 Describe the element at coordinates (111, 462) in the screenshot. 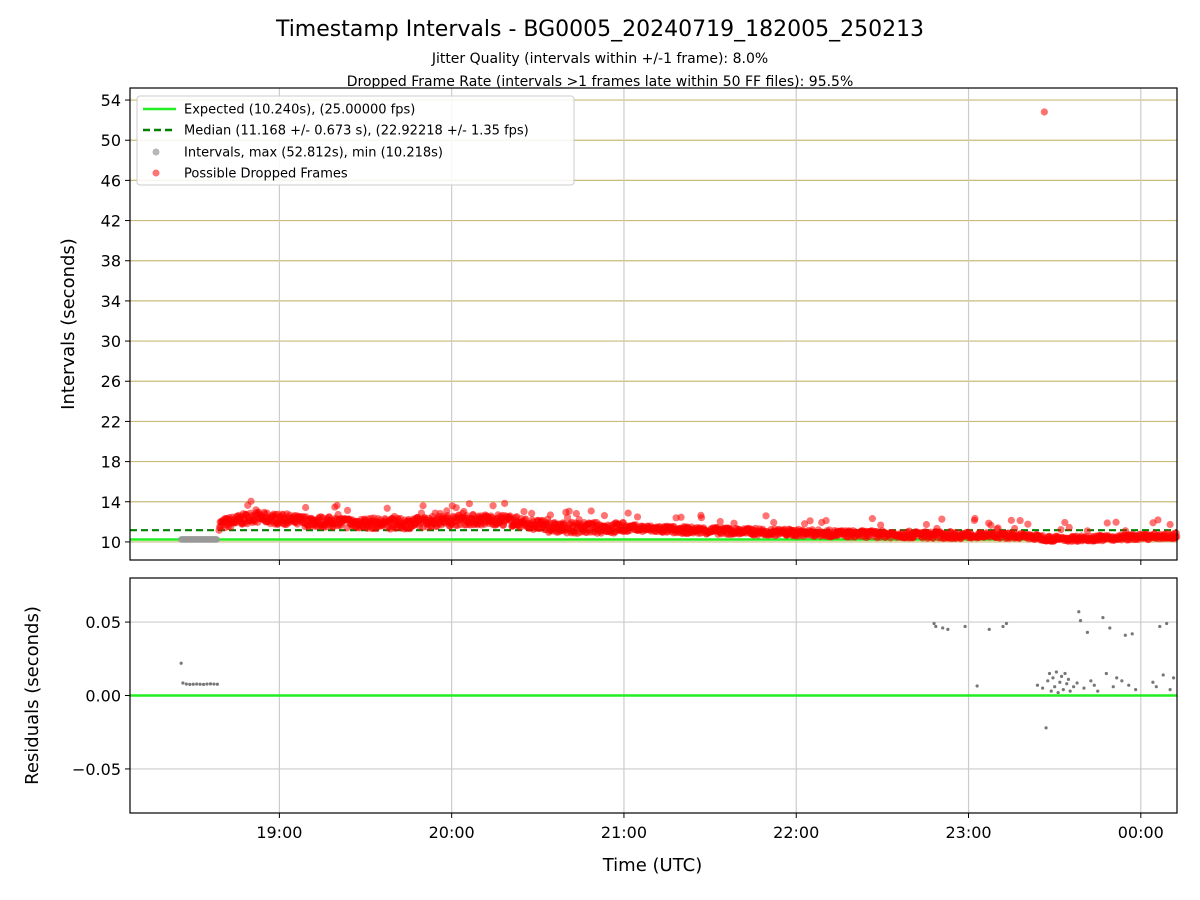

I see `intervals-ytick-label: 18` at that location.